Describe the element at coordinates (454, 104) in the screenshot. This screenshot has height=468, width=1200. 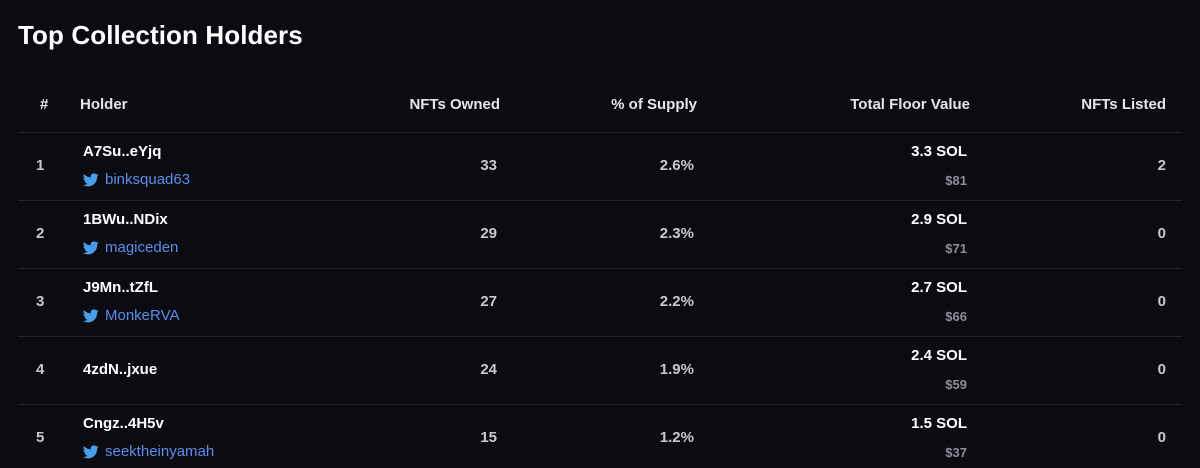
I see `column-header-nfts-owned: NFTs Owned` at that location.